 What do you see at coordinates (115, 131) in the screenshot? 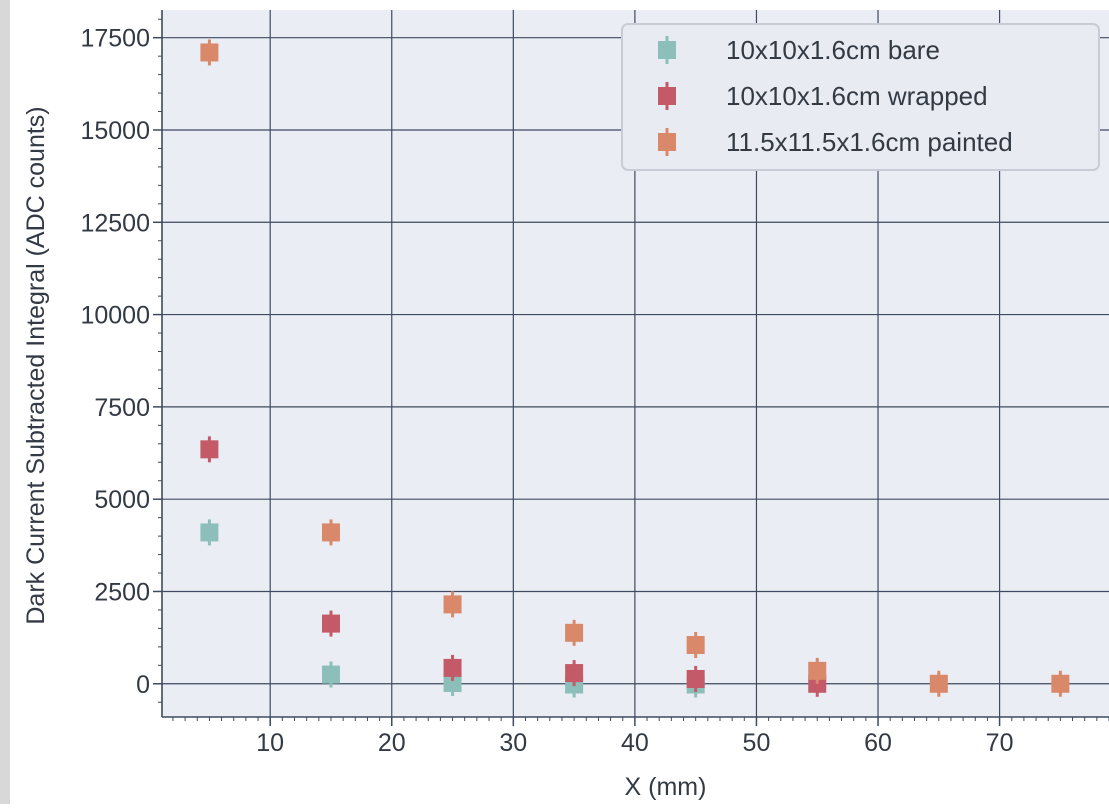
I see `y-tick-label: 15000` at bounding box center [115, 131].